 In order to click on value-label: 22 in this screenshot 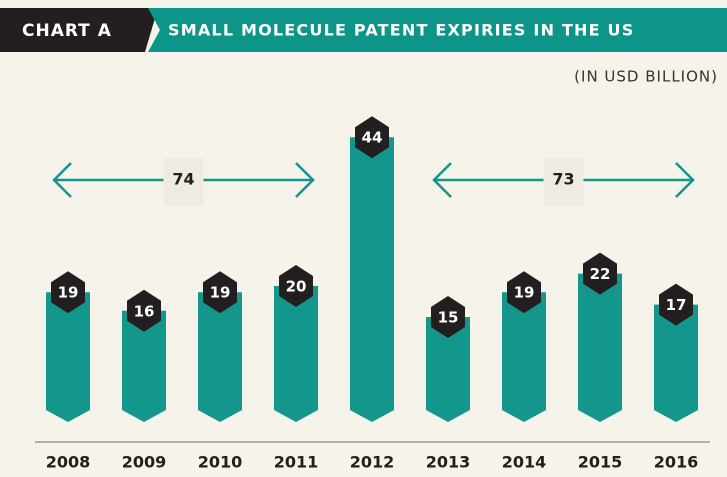, I will do `click(600, 274)`.